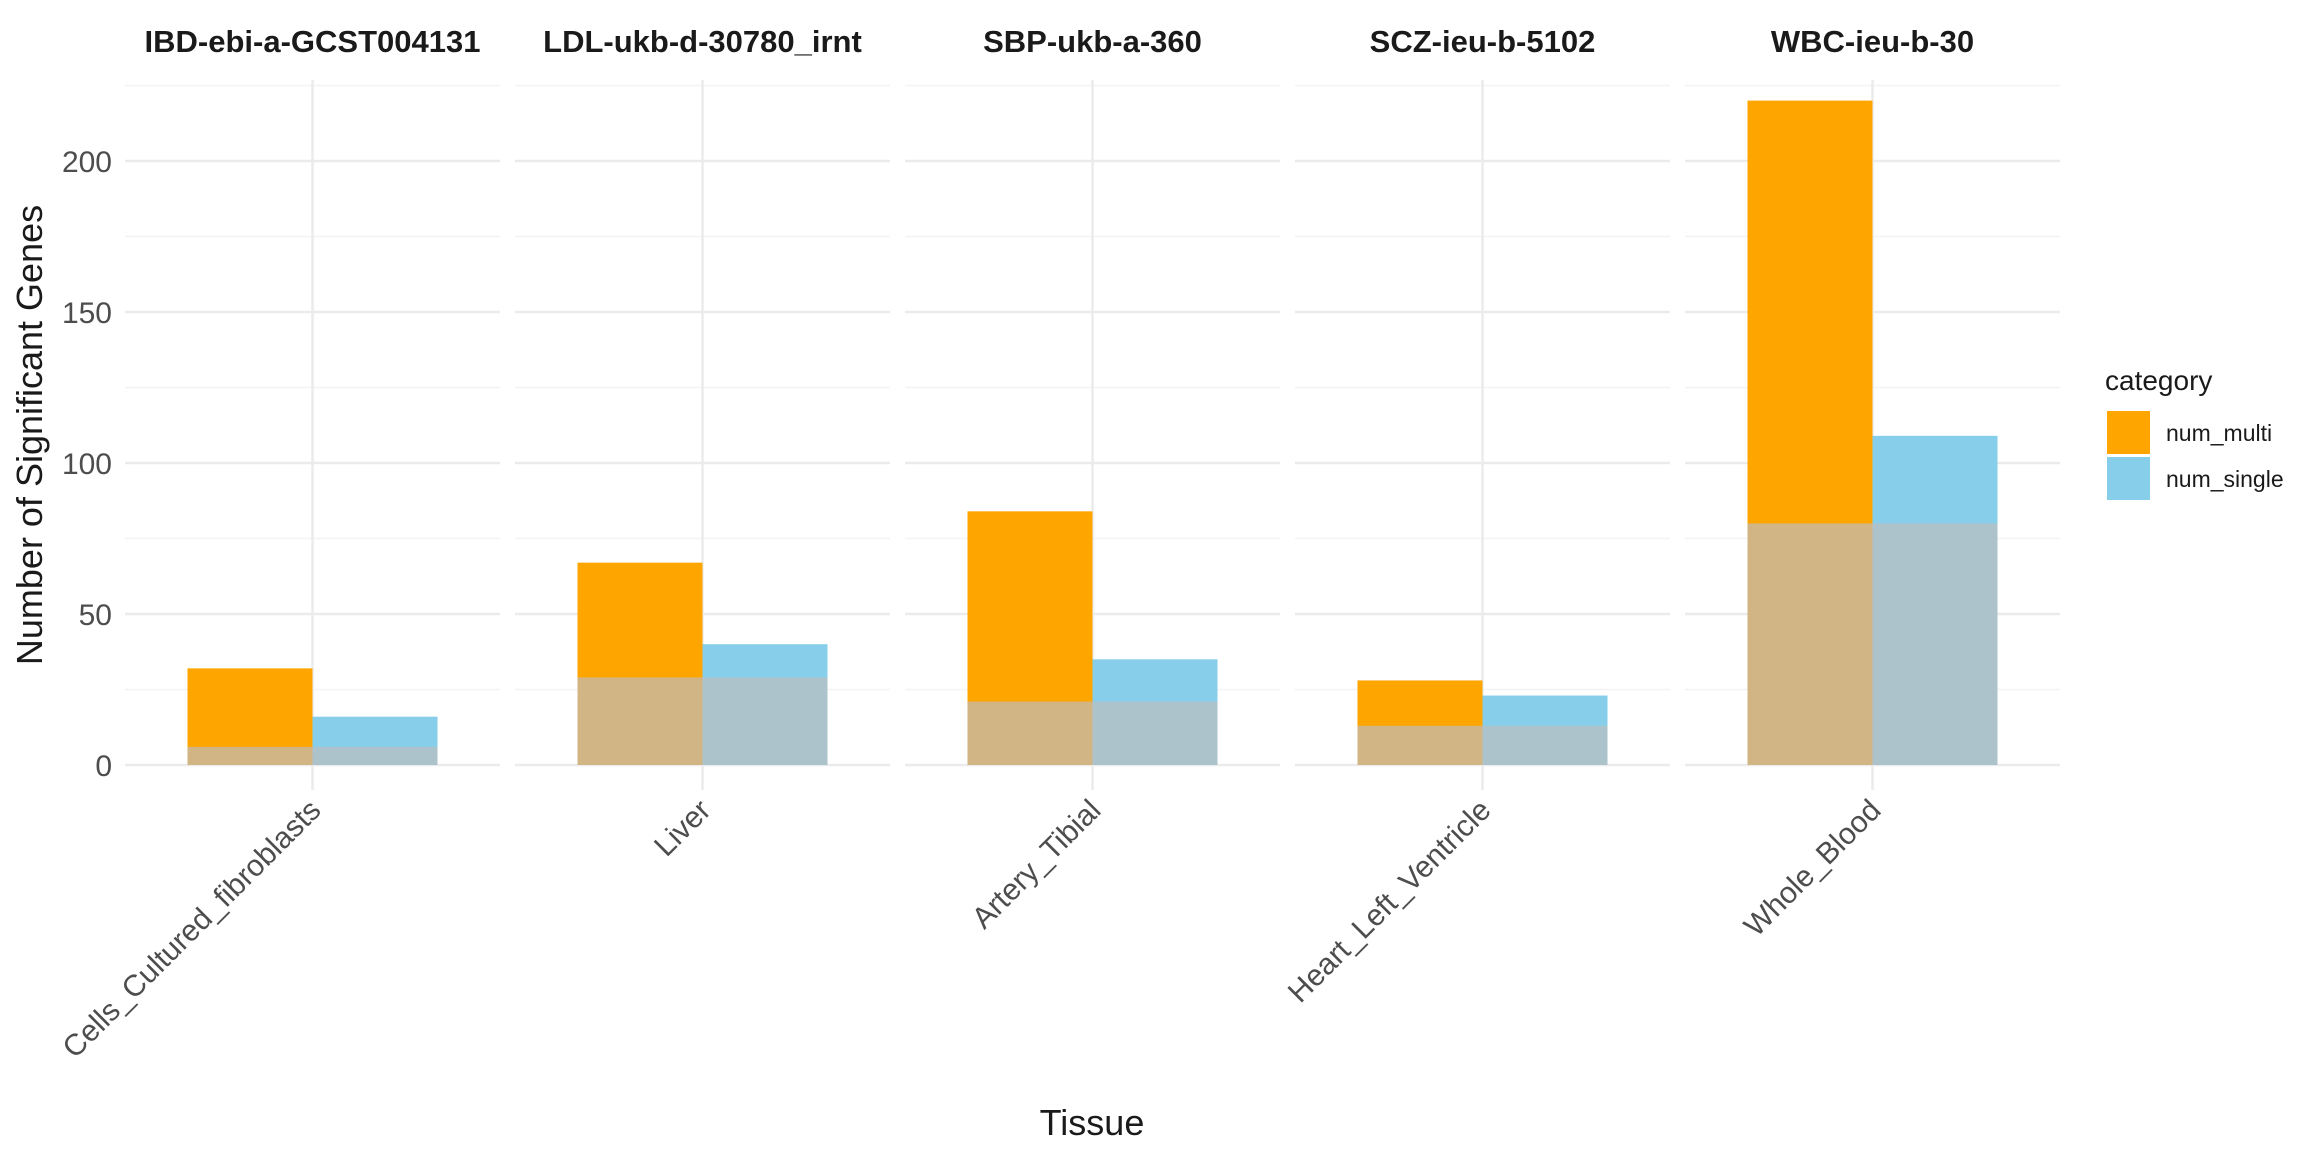 The image size is (2304, 1152). Describe the element at coordinates (1092, 1122) in the screenshot. I see `x-axis-title: Tissue` at that location.